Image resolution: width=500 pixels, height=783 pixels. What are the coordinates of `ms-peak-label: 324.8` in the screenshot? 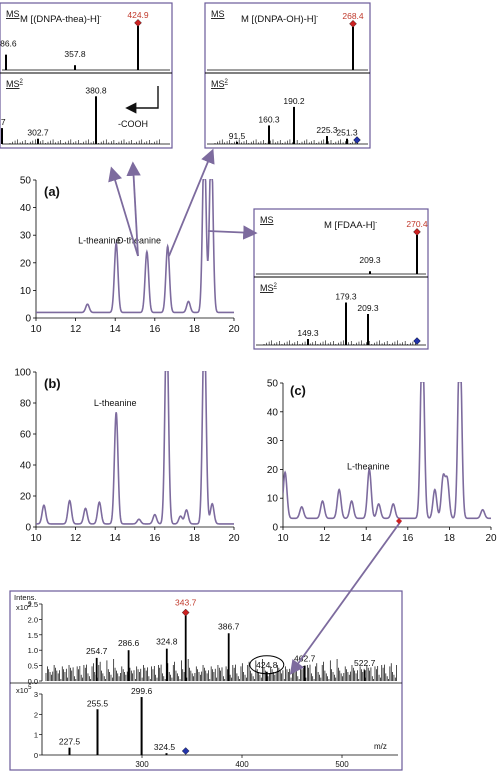 It's located at (167, 642).